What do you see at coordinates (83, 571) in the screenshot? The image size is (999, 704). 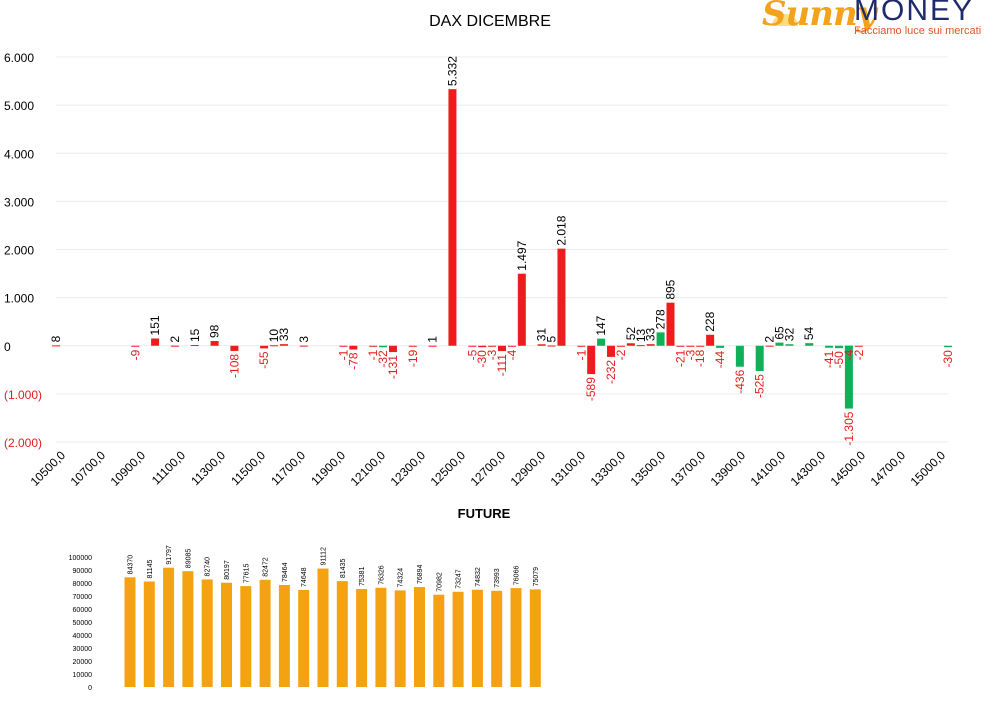 I see `future-y-tick-label: 90000` at bounding box center [83, 571].